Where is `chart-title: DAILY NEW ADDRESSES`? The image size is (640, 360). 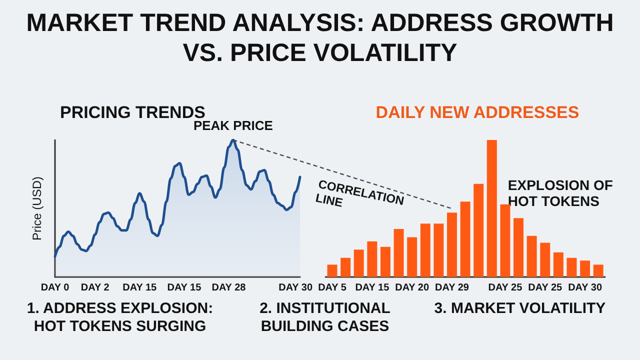
chart-title: DAILY NEW ADDRESSES is located at coordinates (478, 112).